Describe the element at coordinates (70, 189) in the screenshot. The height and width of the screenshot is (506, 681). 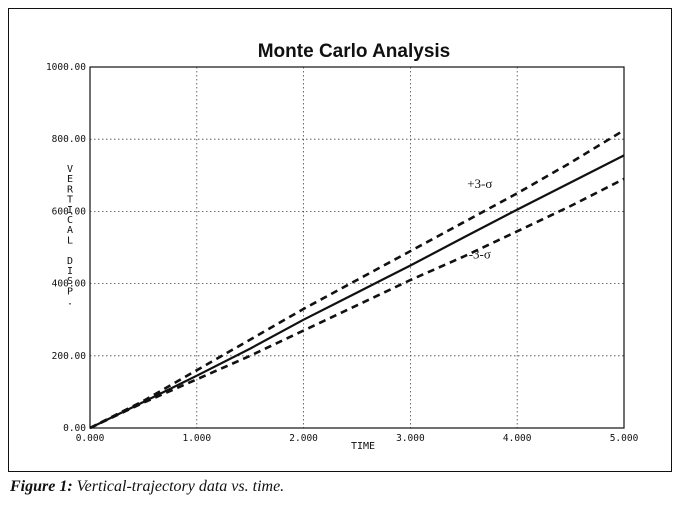
I see `y-axis-label-char: R` at that location.